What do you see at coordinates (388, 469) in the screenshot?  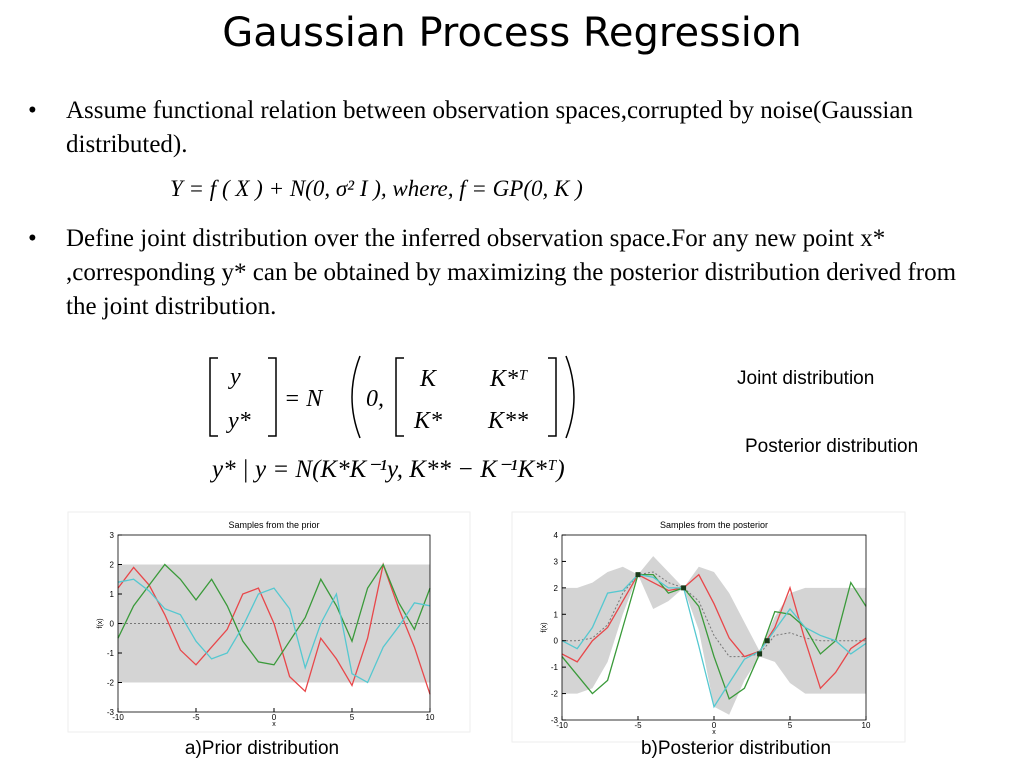 I see `equation: y* | y = N(K*K⁻¹y, K** − K⁻¹K*ᵀ)` at bounding box center [388, 469].